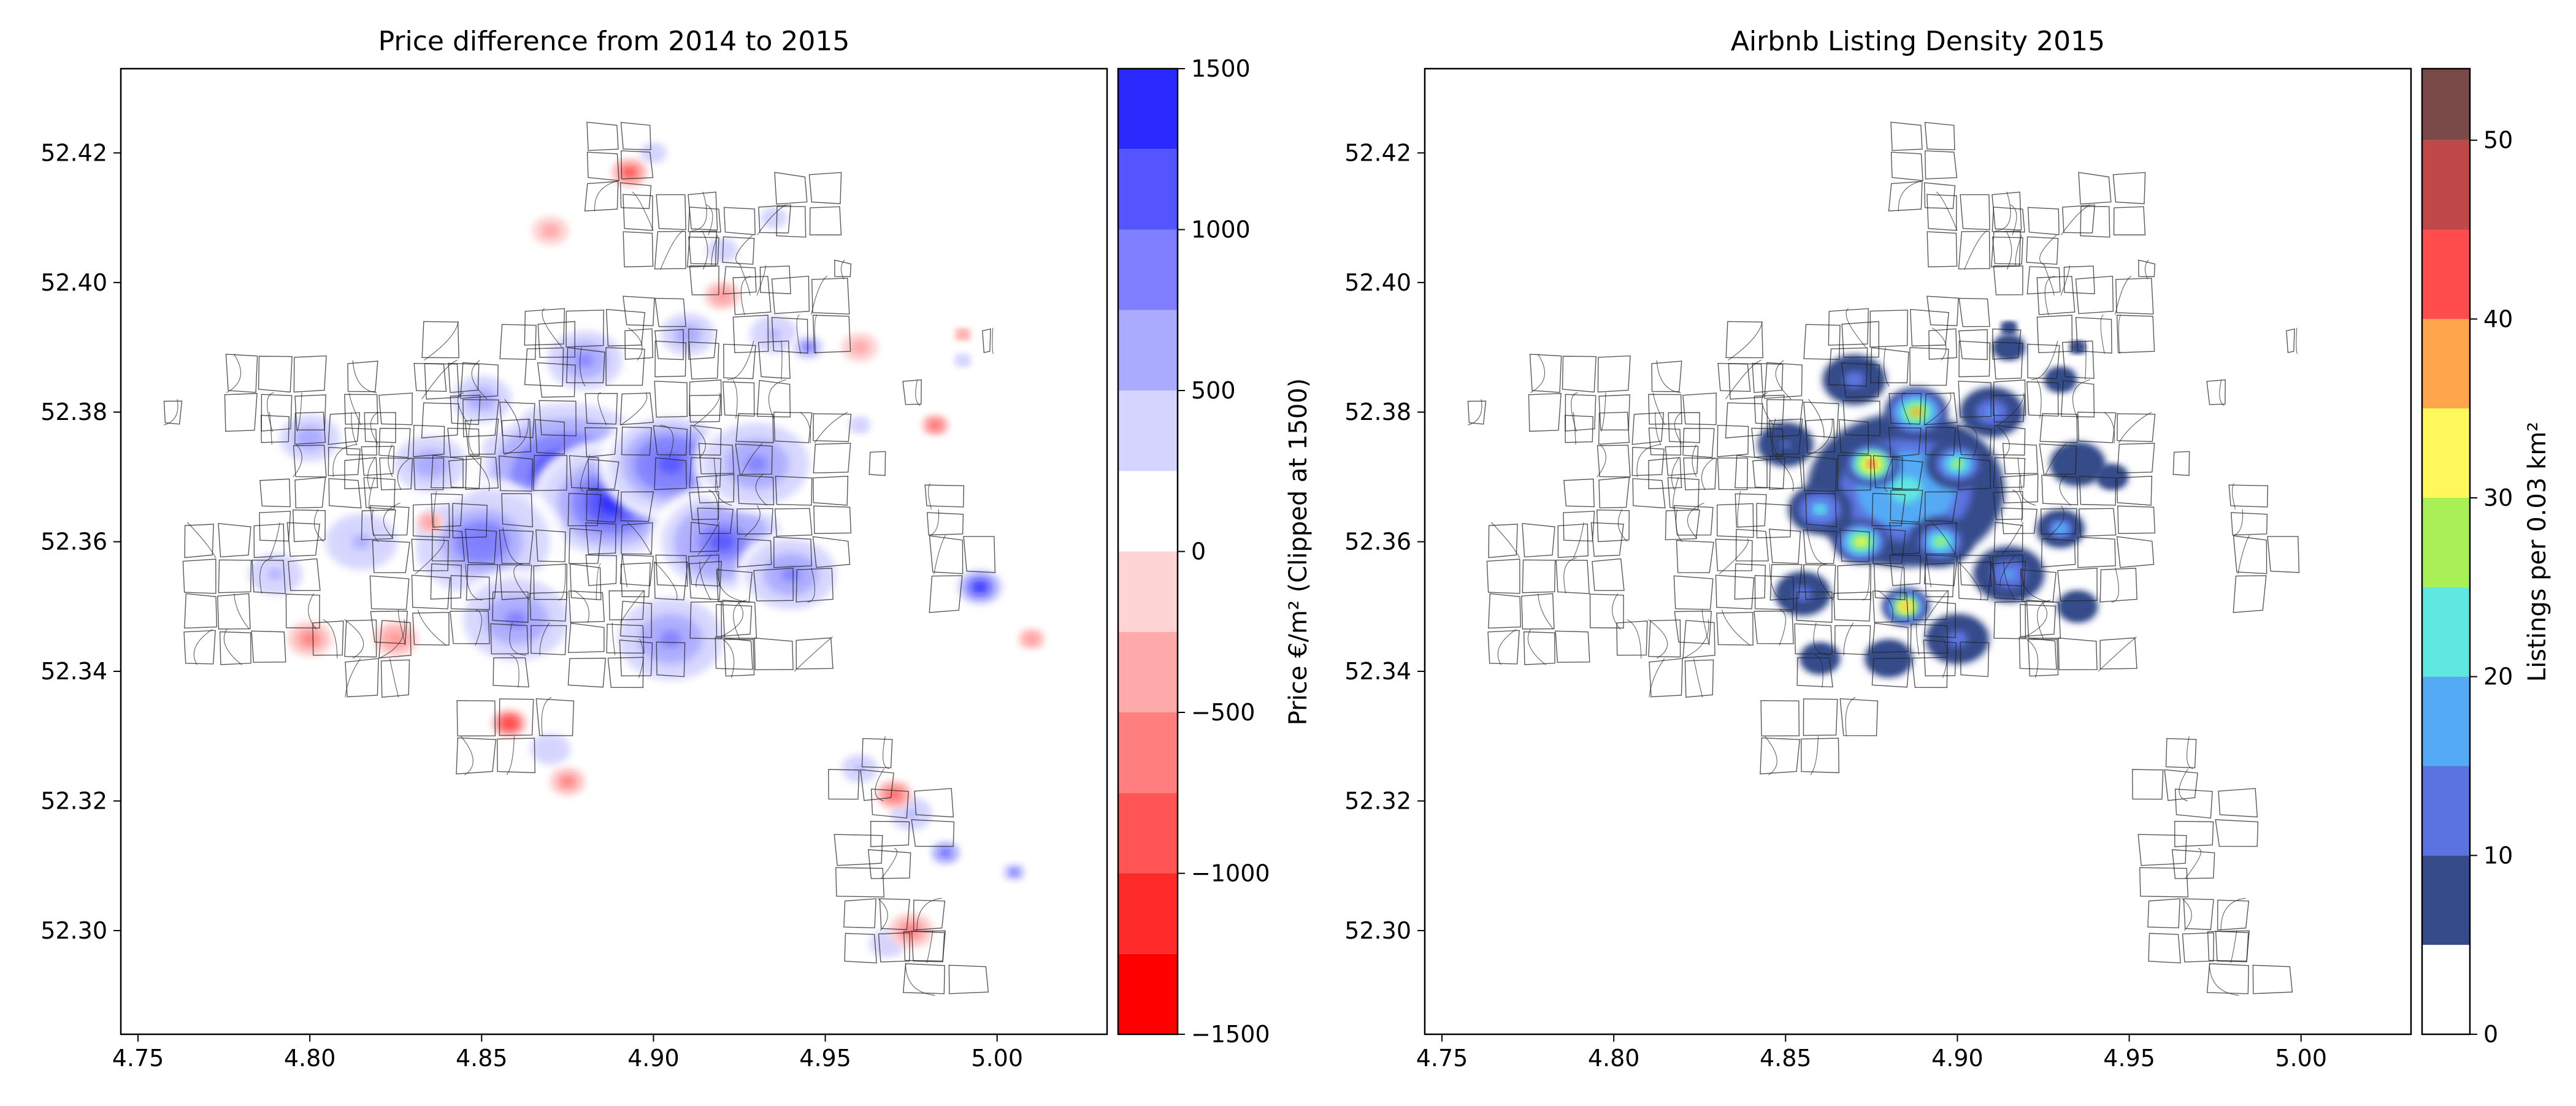  Describe the element at coordinates (1377, 930) in the screenshot. I see `y-tick-label: 52.30` at that location.